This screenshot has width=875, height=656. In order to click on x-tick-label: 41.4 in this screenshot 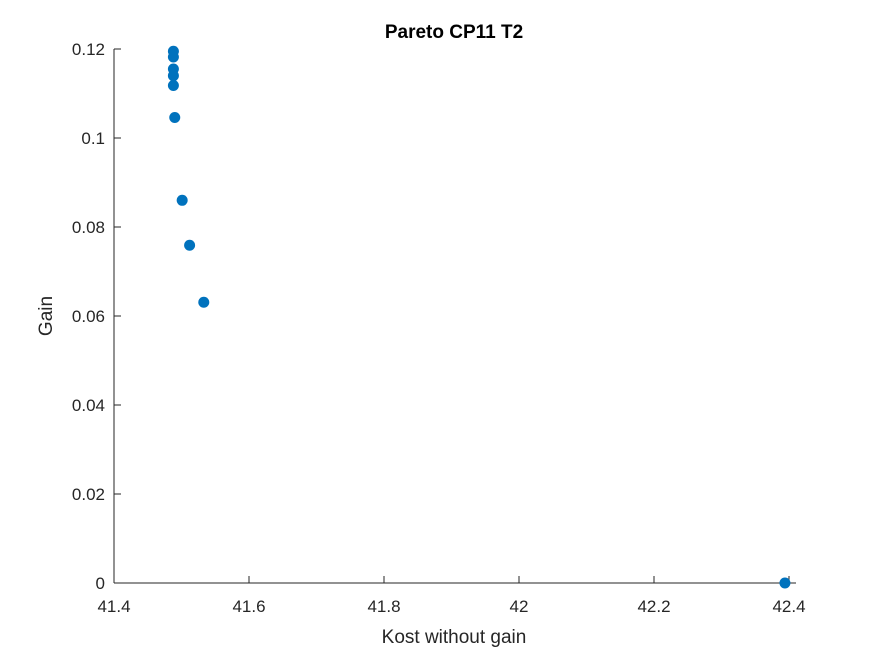, I will do `click(113, 606)`.